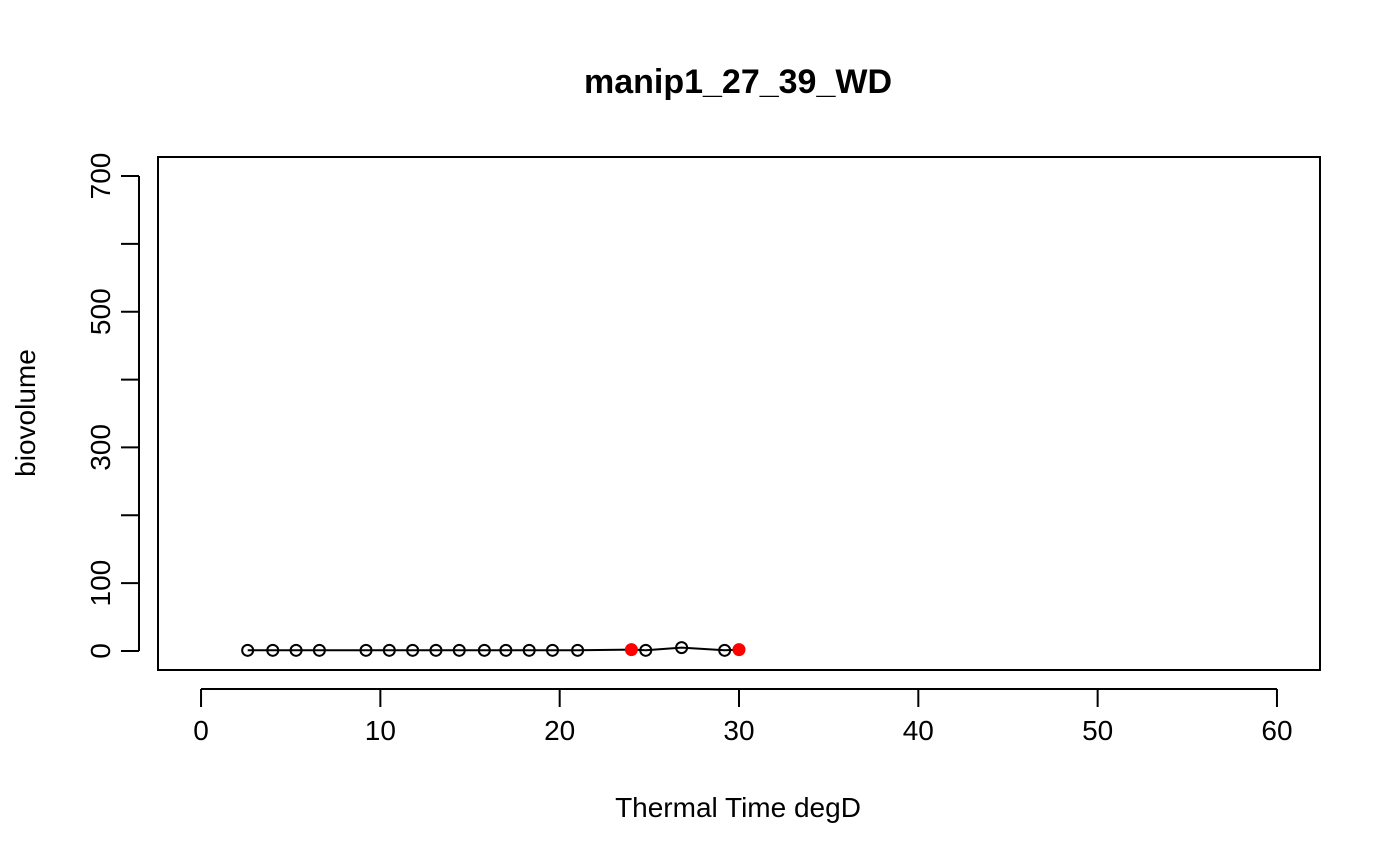  What do you see at coordinates (738, 807) in the screenshot?
I see `x-axis-label: Thermal Time degD` at bounding box center [738, 807].